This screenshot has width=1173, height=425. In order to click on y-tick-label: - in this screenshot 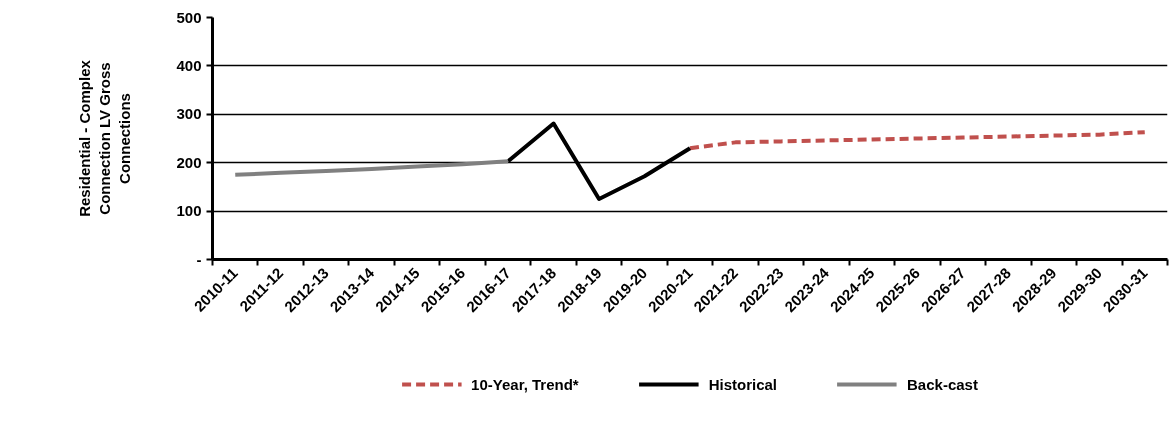, I will do `click(199, 259)`.